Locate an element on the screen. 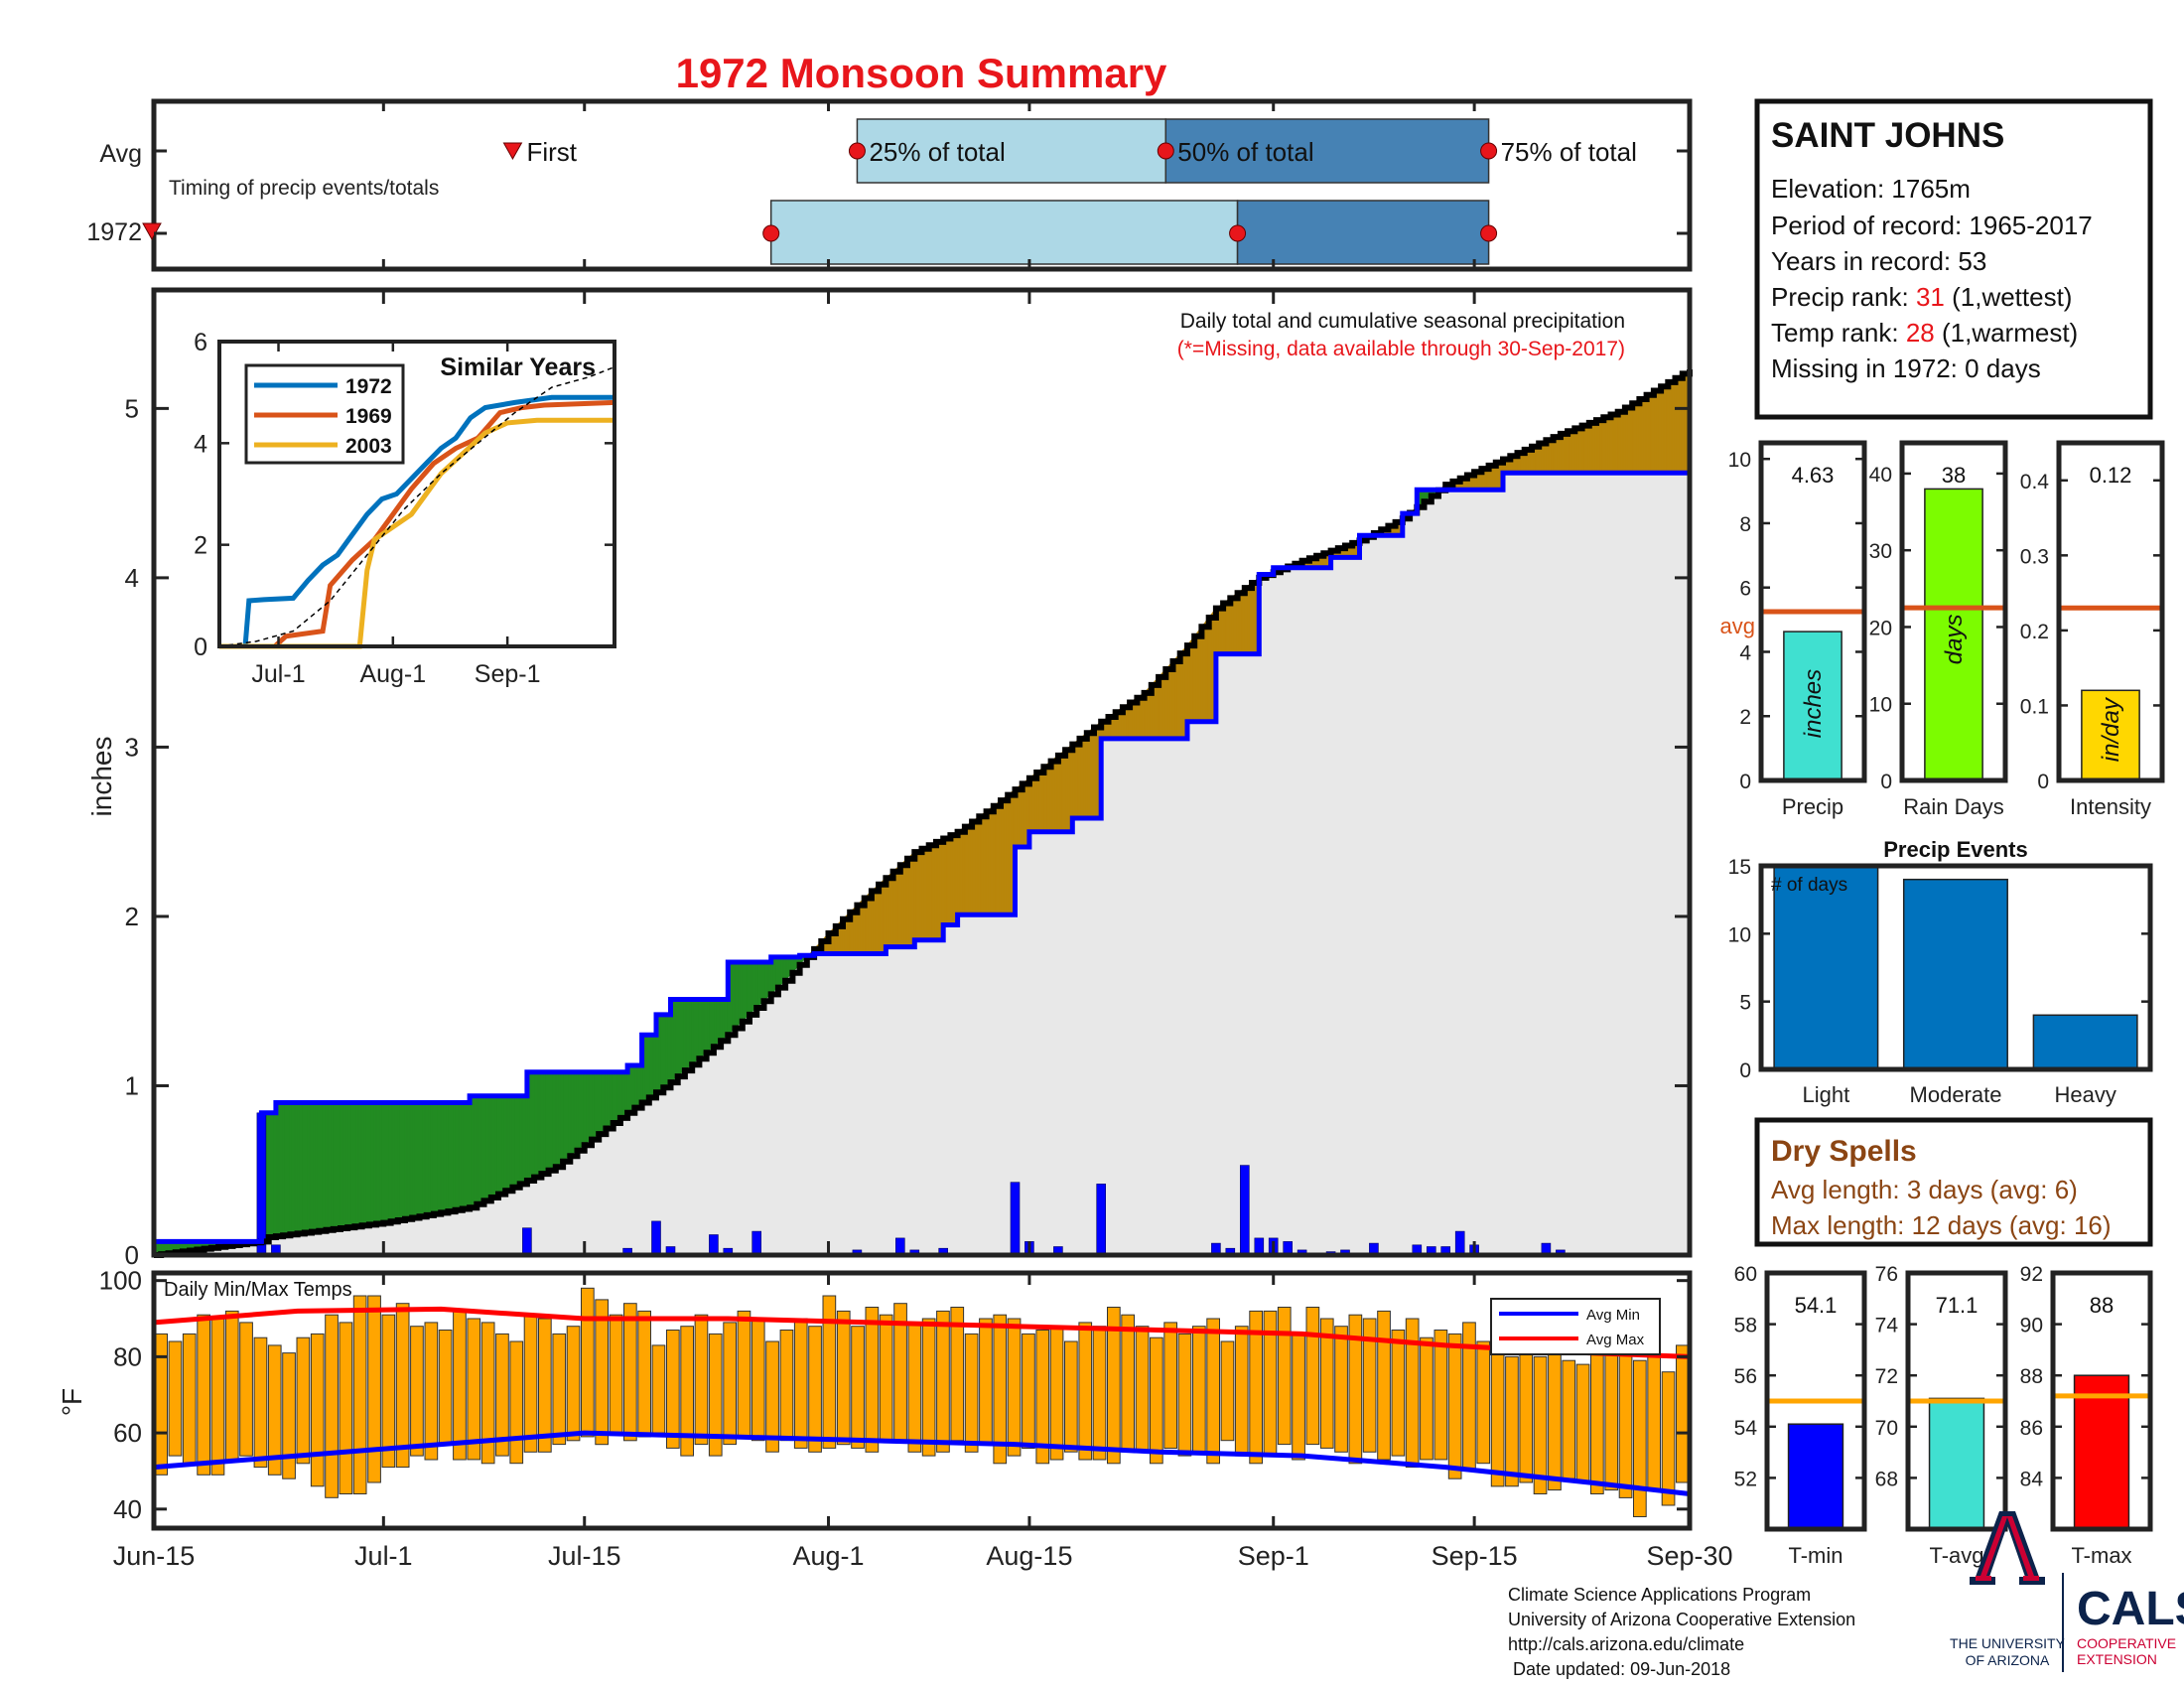 The width and height of the screenshot is (2184, 1688). precip-value-bar is located at coordinates (1813, 706).